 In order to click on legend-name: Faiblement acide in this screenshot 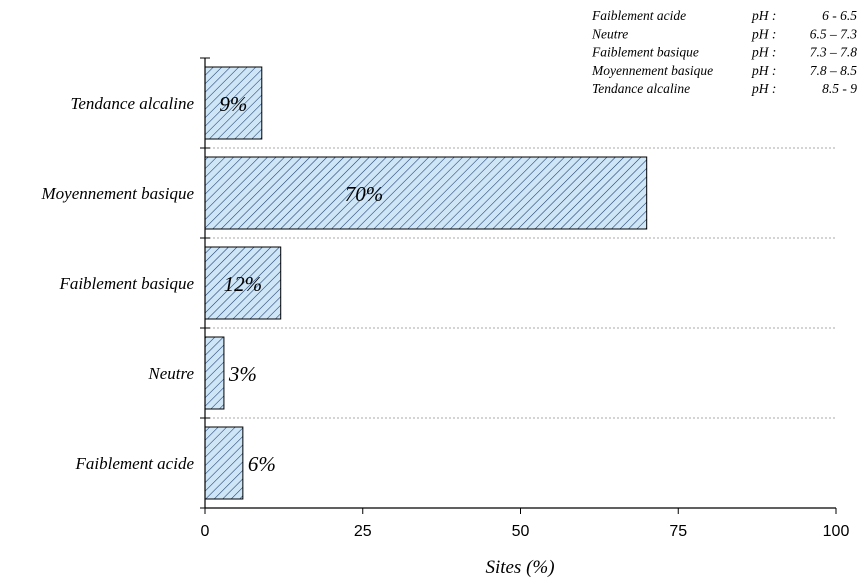, I will do `click(638, 15)`.